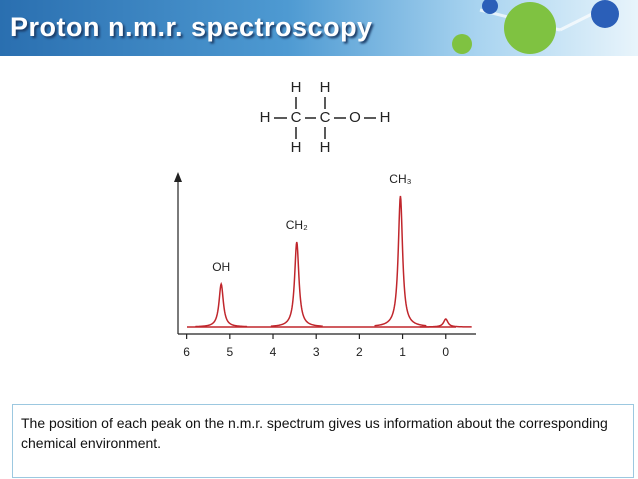  What do you see at coordinates (355, 117) in the screenshot?
I see `atom: O` at bounding box center [355, 117].